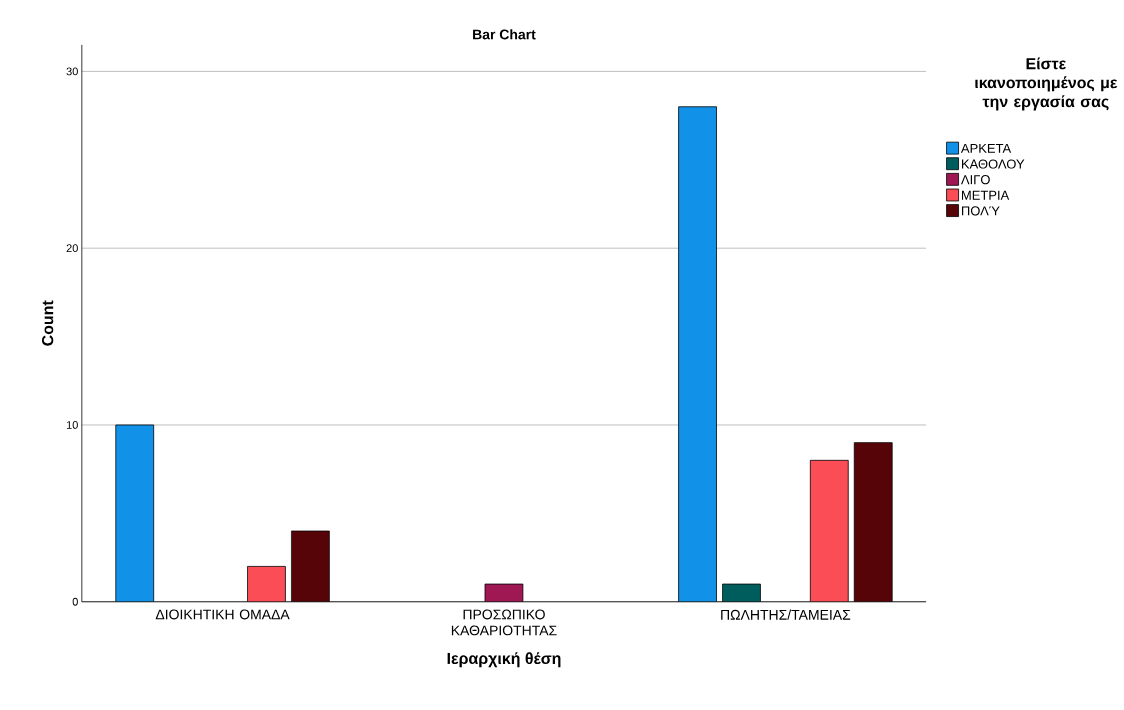 Image resolution: width=1124 pixels, height=710 pixels. What do you see at coordinates (504, 34) in the screenshot?
I see `chart-title: Bar Chart` at bounding box center [504, 34].